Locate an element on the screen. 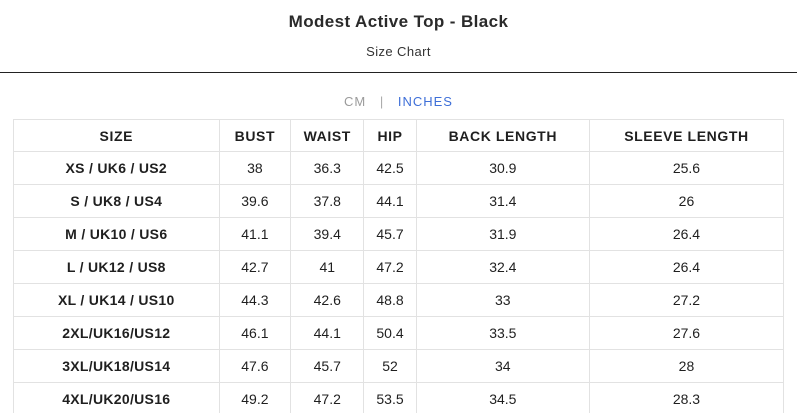  table-row: 2XL/UK16/US12 46.1 44.1 50.4 33.5 27.6 is located at coordinates (399, 333).